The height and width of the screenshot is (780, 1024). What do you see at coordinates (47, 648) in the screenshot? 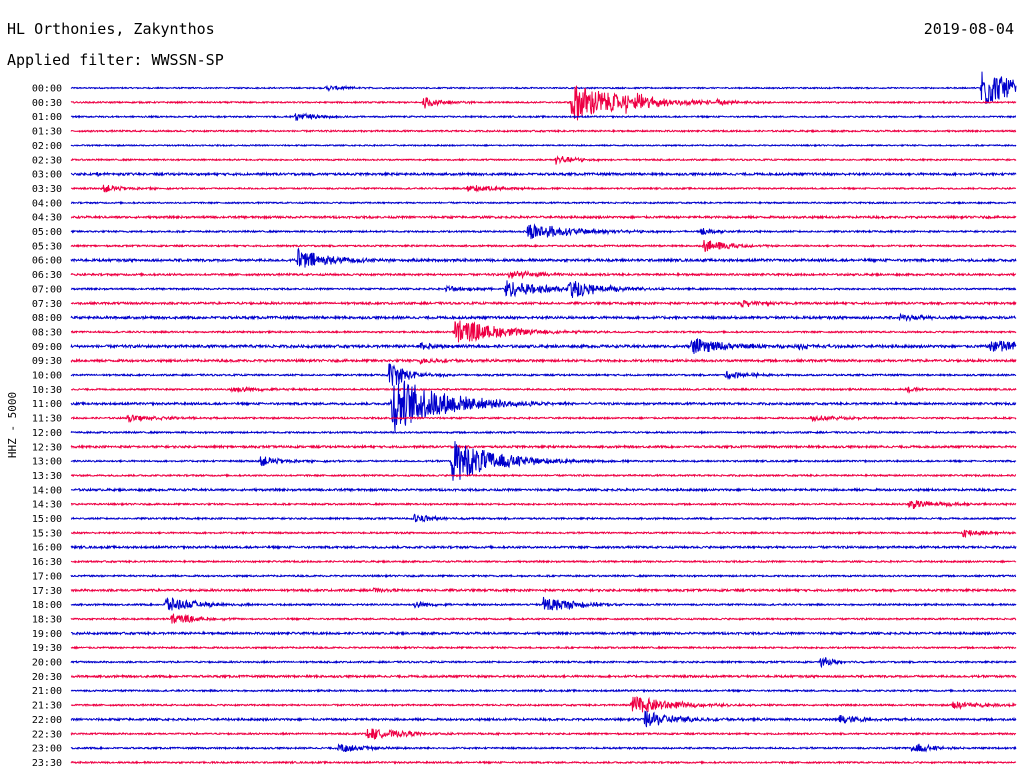
I see `row-time-label: 19:30` at bounding box center [47, 648].